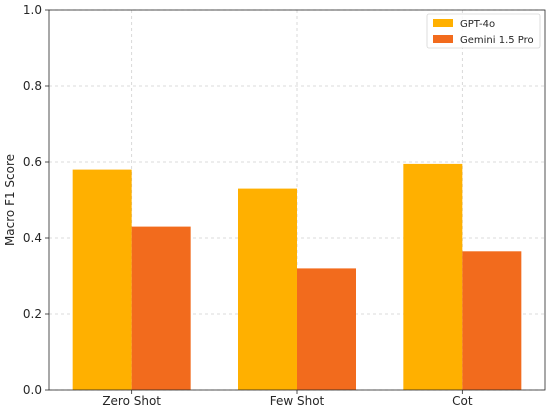  I want to click on x-tick-label: Few Shot, so click(297, 401).